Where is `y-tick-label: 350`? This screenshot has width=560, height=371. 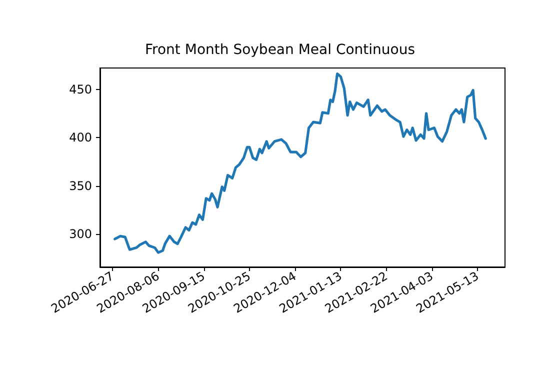
y-tick-label: 350 is located at coordinates (80, 185).